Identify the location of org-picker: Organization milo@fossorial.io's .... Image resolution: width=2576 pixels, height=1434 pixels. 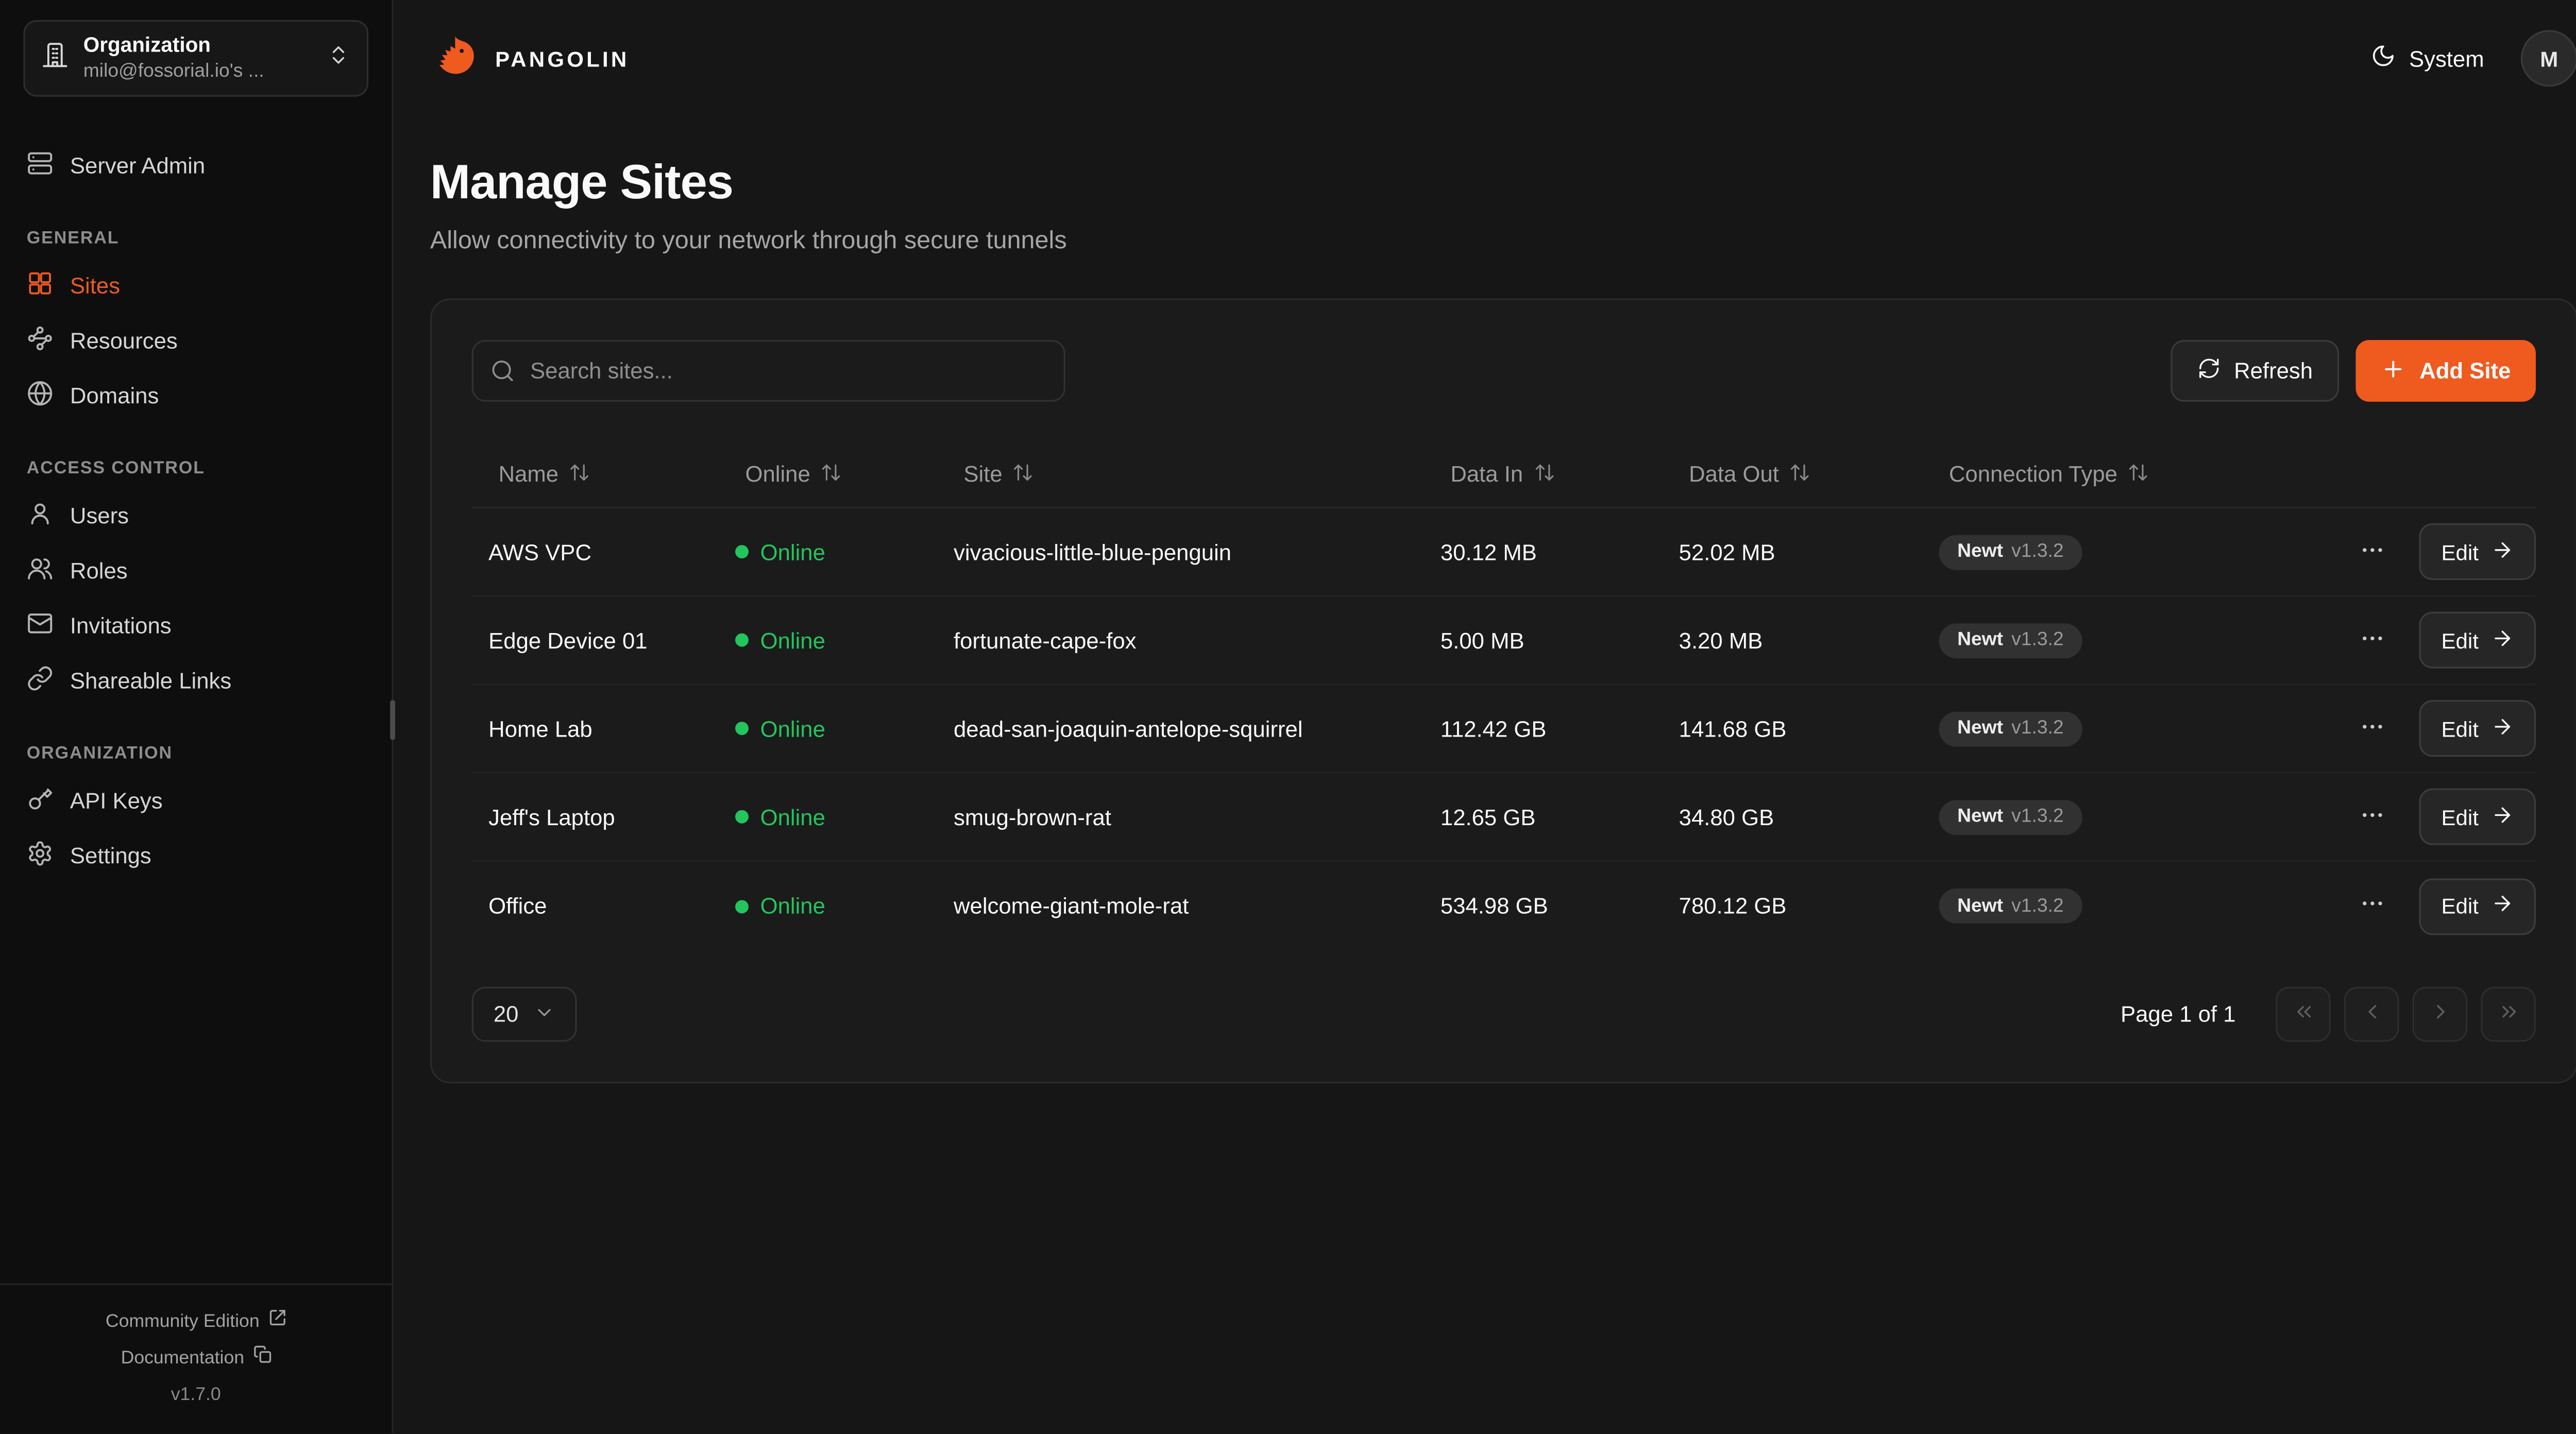
(196, 58).